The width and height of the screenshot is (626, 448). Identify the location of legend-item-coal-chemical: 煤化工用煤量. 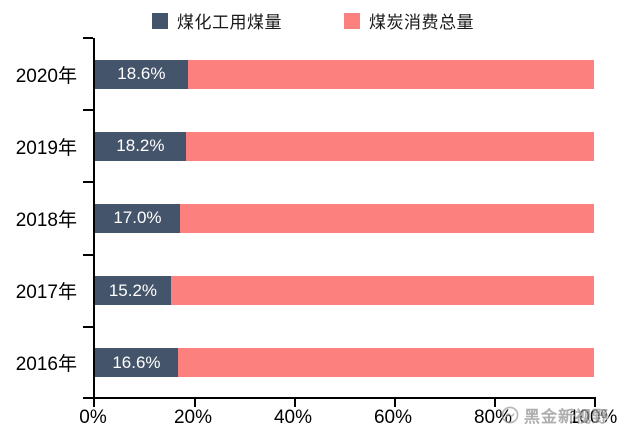
(217, 20).